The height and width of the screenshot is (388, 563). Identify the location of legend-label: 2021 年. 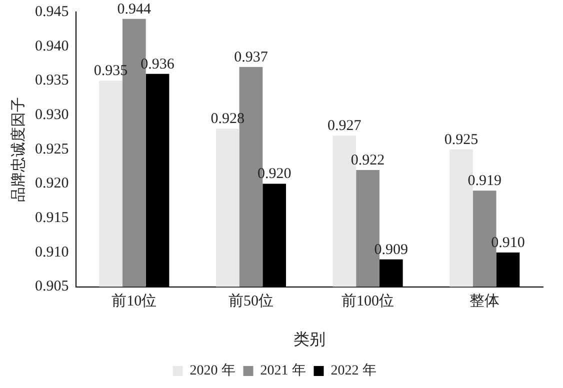
(283, 370).